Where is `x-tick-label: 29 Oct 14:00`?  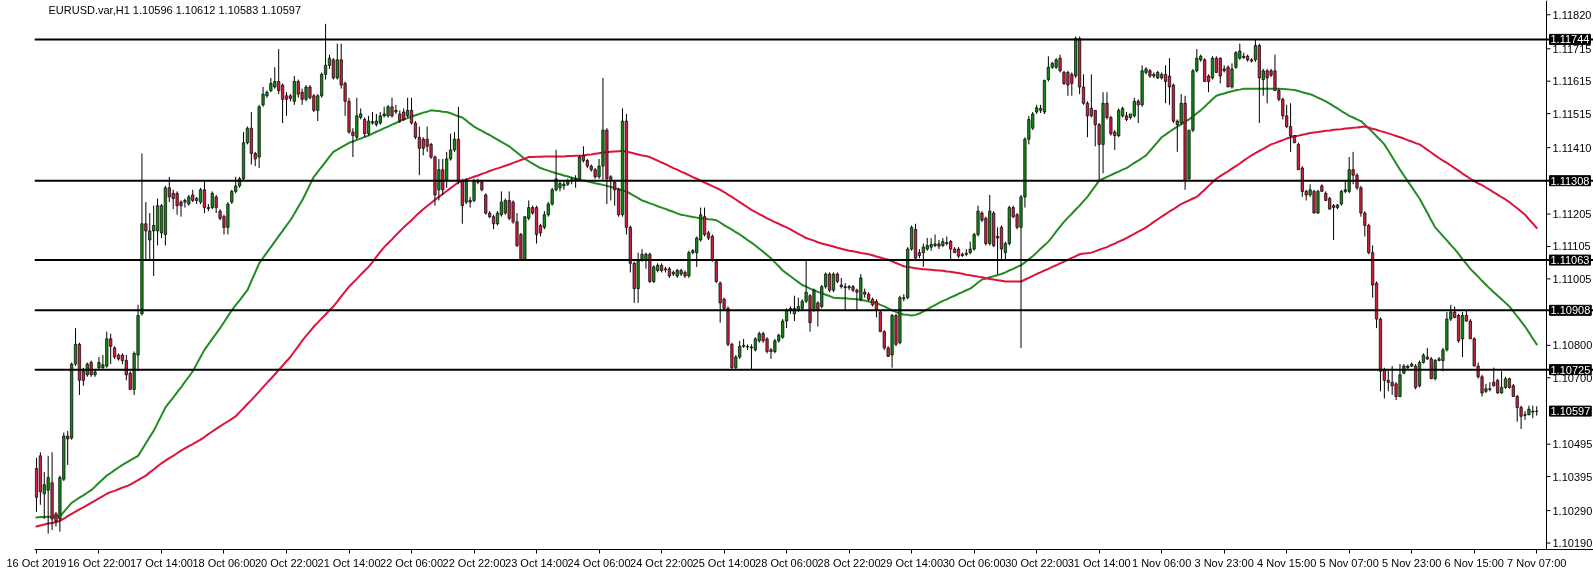
x-tick-label: 29 Oct 14:00 is located at coordinates (912, 562).